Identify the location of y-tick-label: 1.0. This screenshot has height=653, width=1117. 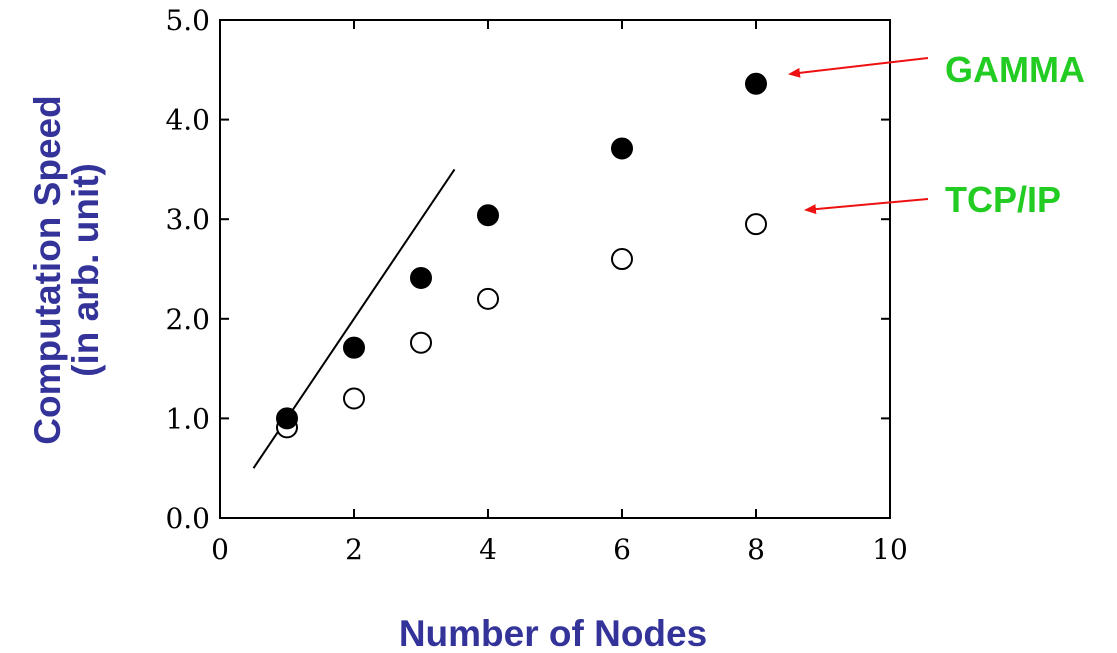
(187, 418).